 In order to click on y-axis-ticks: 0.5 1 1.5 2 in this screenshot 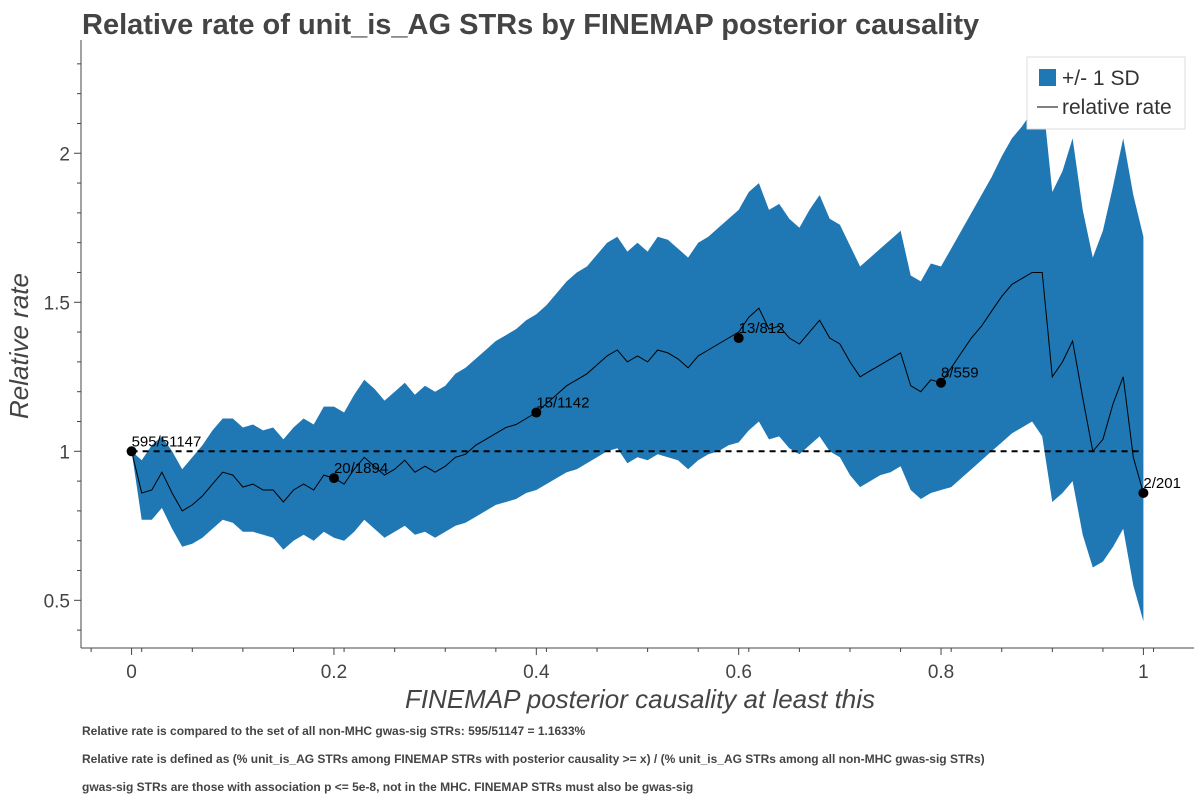, I will do `click(62, 347)`.